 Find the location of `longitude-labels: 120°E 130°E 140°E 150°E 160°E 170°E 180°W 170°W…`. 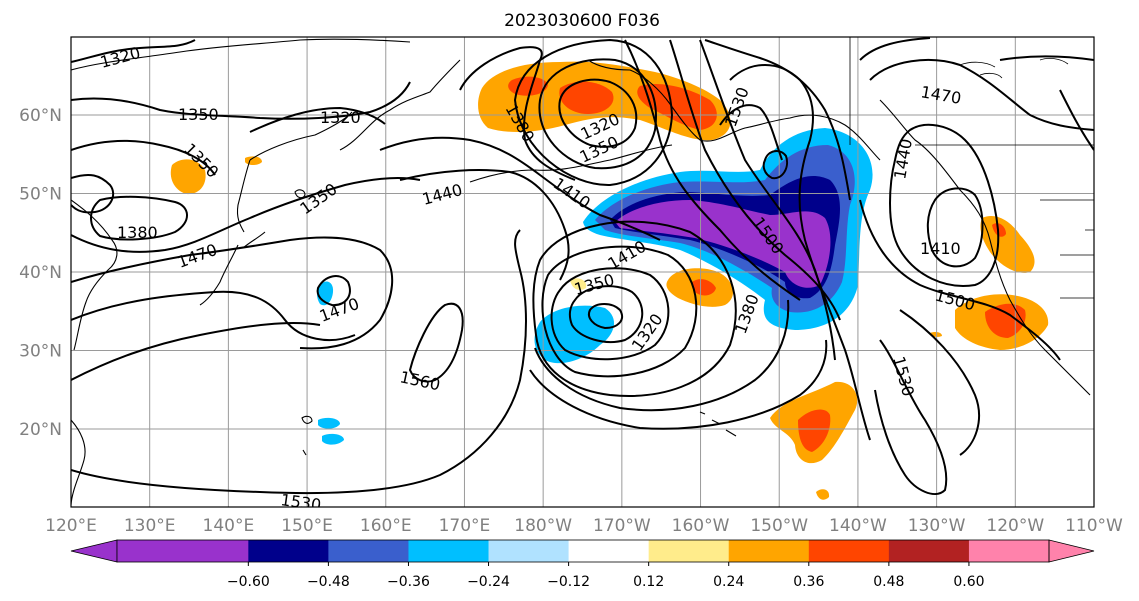

longitude-labels: 120°E 130°E 140°E 150°E 160°E 170°E 180°W 170°W… is located at coordinates (584, 526).